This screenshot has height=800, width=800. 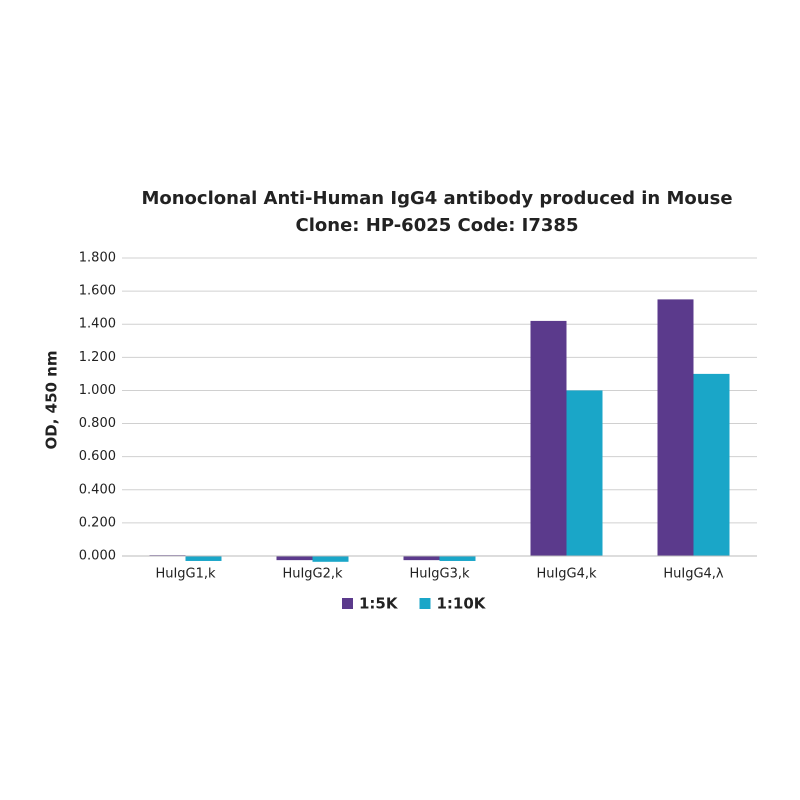 What do you see at coordinates (52, 400) in the screenshot?
I see `y-axis-label: OD, 450 nm` at bounding box center [52, 400].